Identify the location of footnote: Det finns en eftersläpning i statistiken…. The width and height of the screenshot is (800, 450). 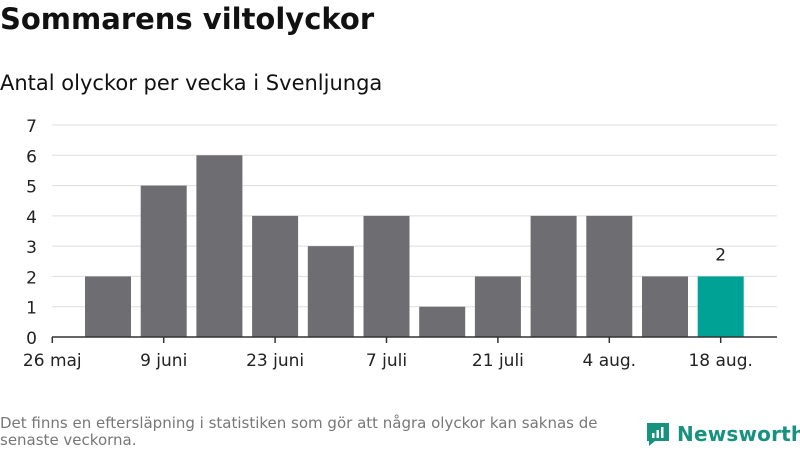
(299, 431).